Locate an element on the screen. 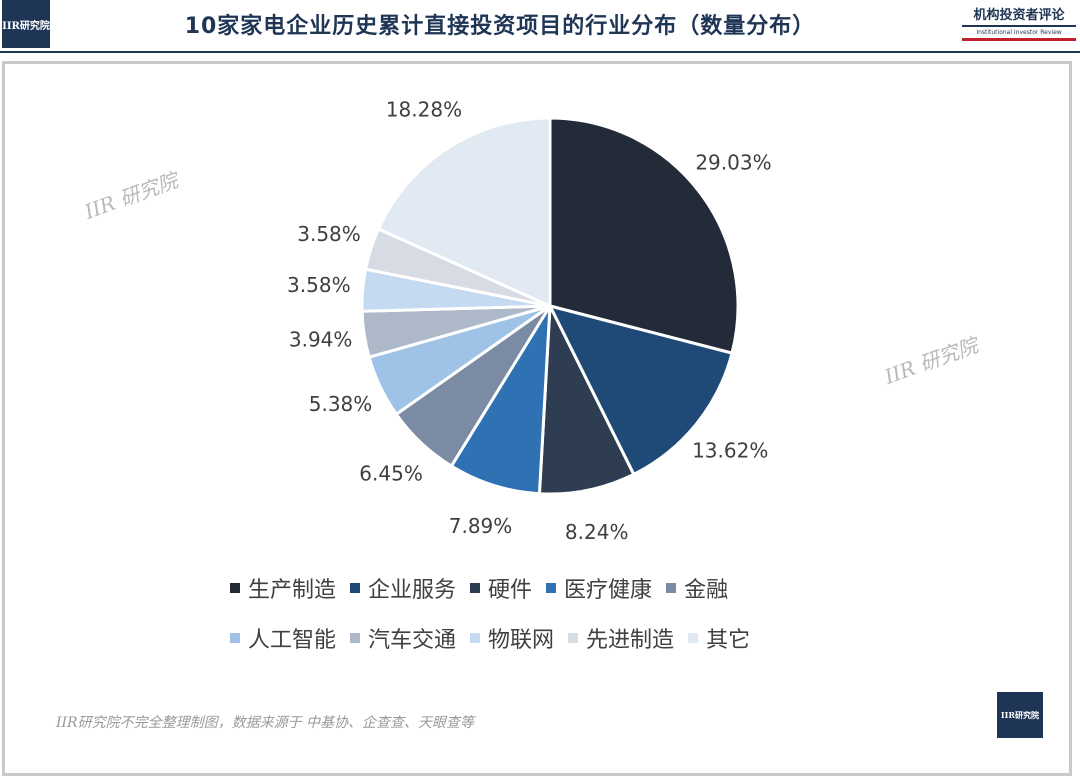 The image size is (1080, 782). legend-item-2: 硬件 is located at coordinates (501, 588).